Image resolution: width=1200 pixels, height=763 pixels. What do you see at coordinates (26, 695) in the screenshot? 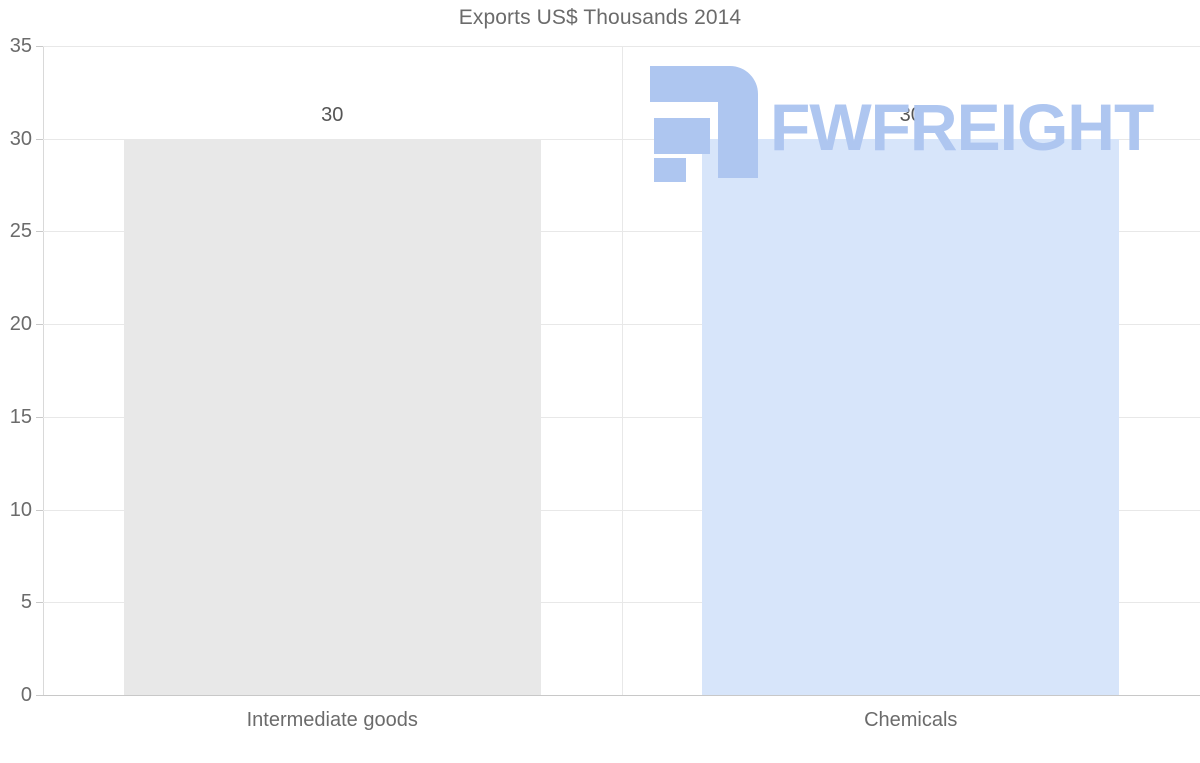
I see `y-tick-label-0: 0` at bounding box center [26, 695].